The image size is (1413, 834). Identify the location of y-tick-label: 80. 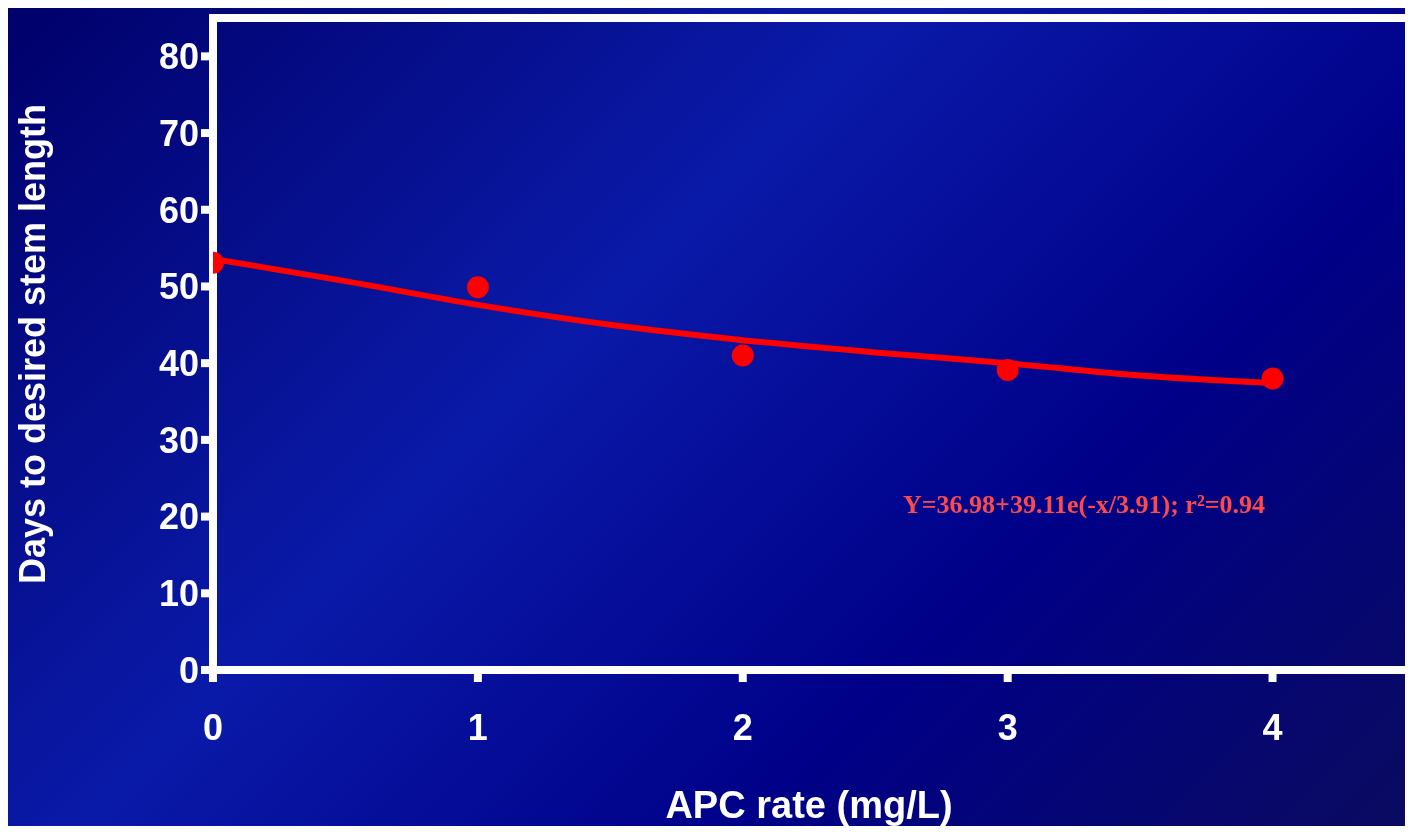
(178, 57).